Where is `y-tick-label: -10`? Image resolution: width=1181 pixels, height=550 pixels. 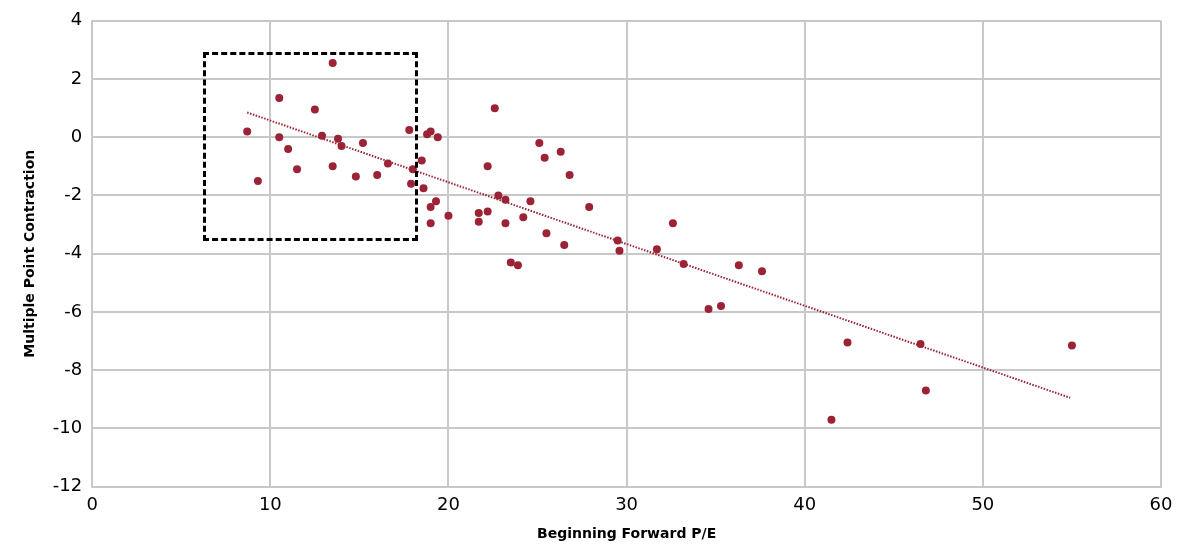
y-tick-label: -10 is located at coordinates (67, 427).